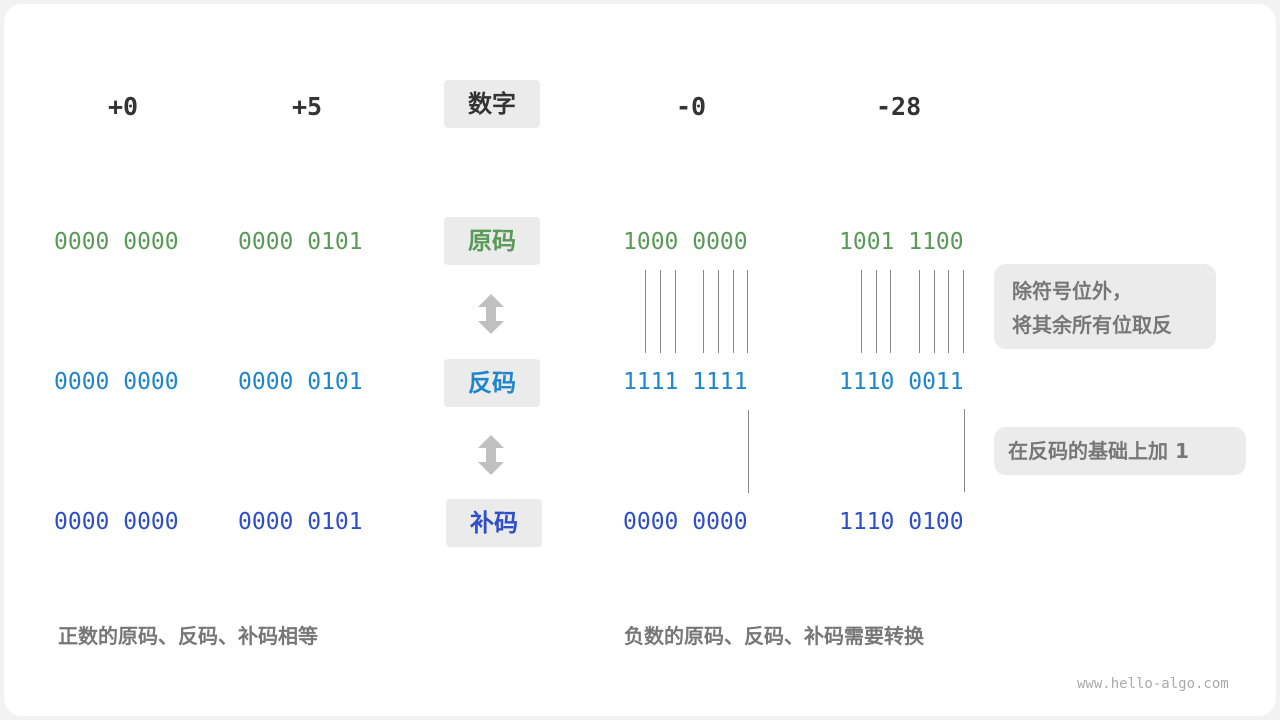  Describe the element at coordinates (492, 241) in the screenshot. I see `label-original: 原码` at that location.